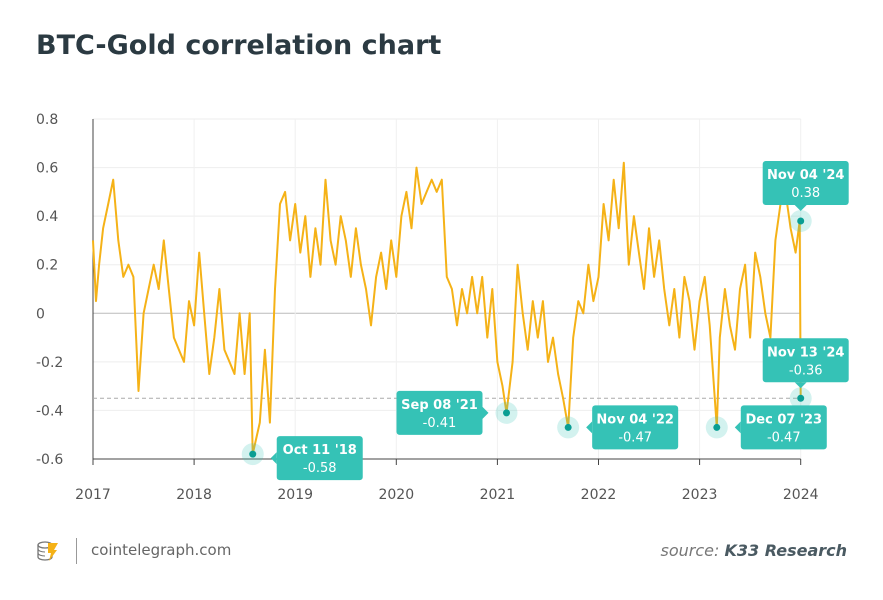 This screenshot has width=883, height=600. What do you see at coordinates (295, 495) in the screenshot?
I see `x-tick-label: 2019` at bounding box center [295, 495].